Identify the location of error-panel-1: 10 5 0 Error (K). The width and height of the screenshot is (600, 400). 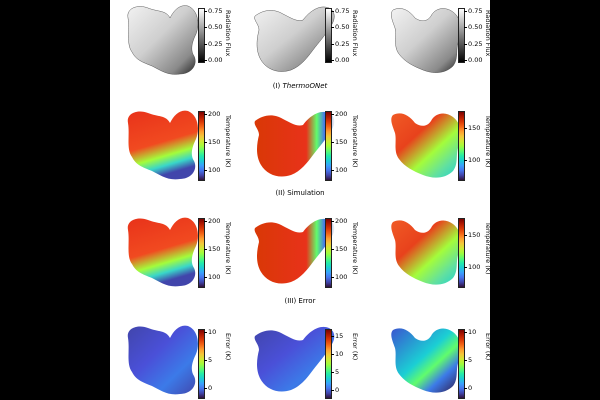
(171, 360).